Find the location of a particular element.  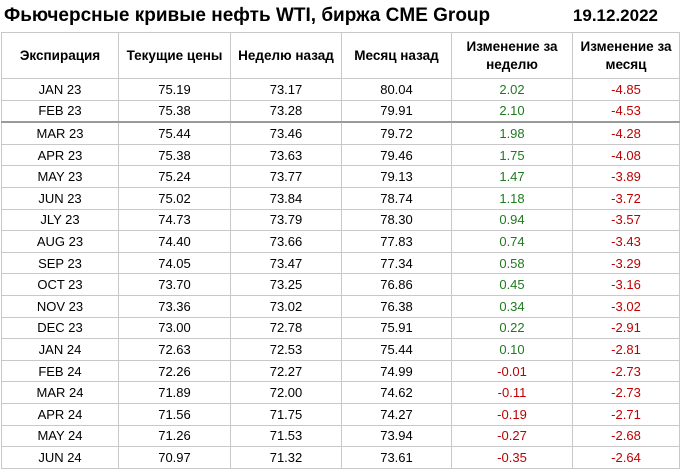

table-row: FEB 24 72.26 72.27 74.99 -0.01 -2.73 is located at coordinates (340, 371).